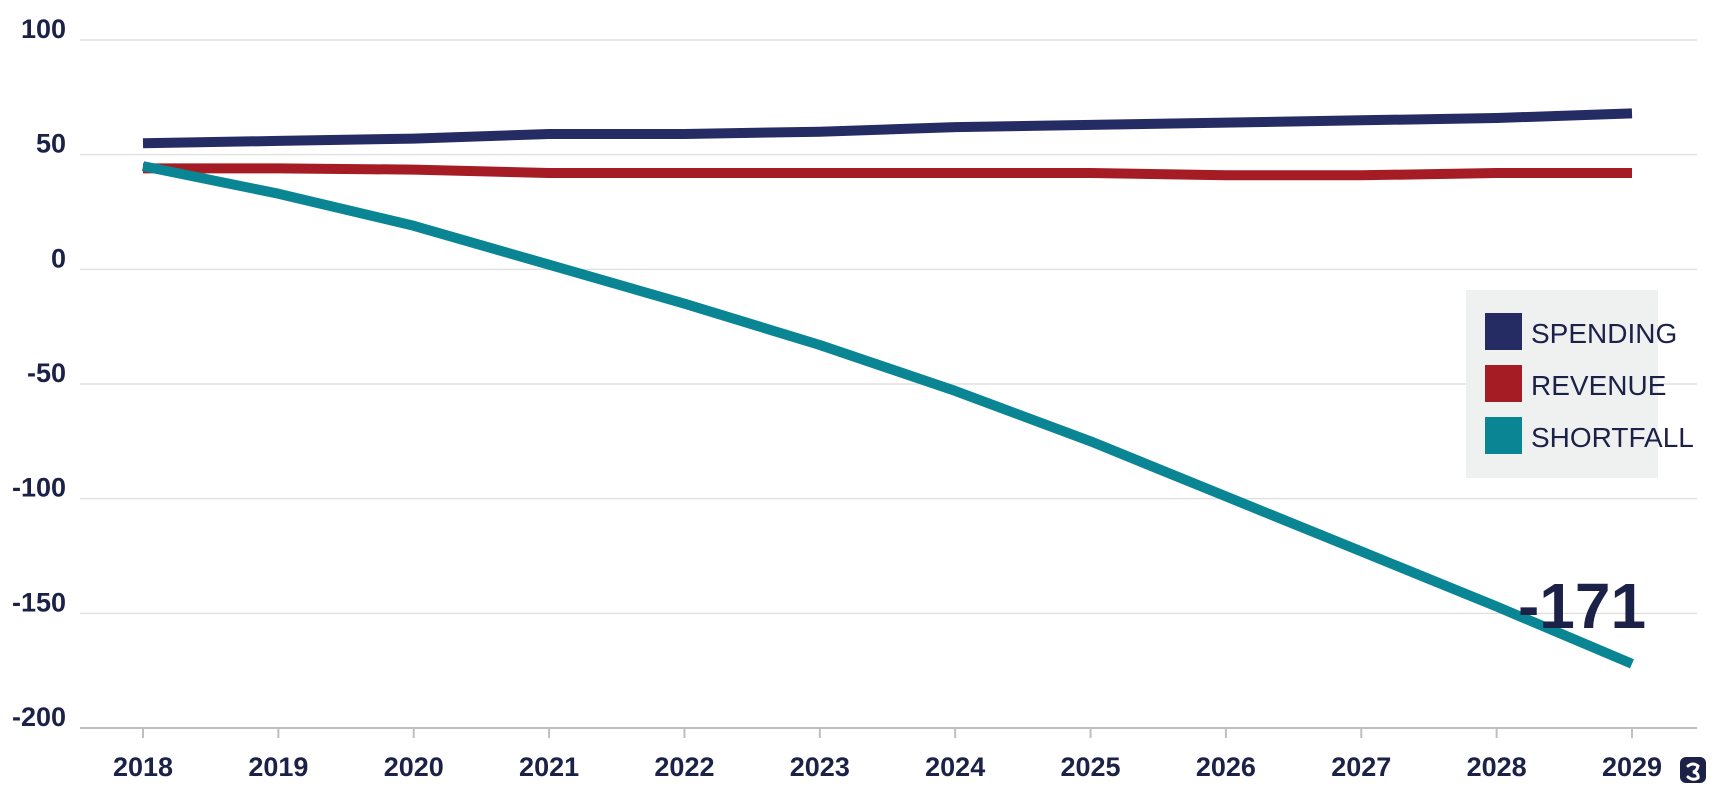 The width and height of the screenshot is (1714, 792). What do you see at coordinates (1091, 767) in the screenshot?
I see `x-tick-label: 2025` at bounding box center [1091, 767].